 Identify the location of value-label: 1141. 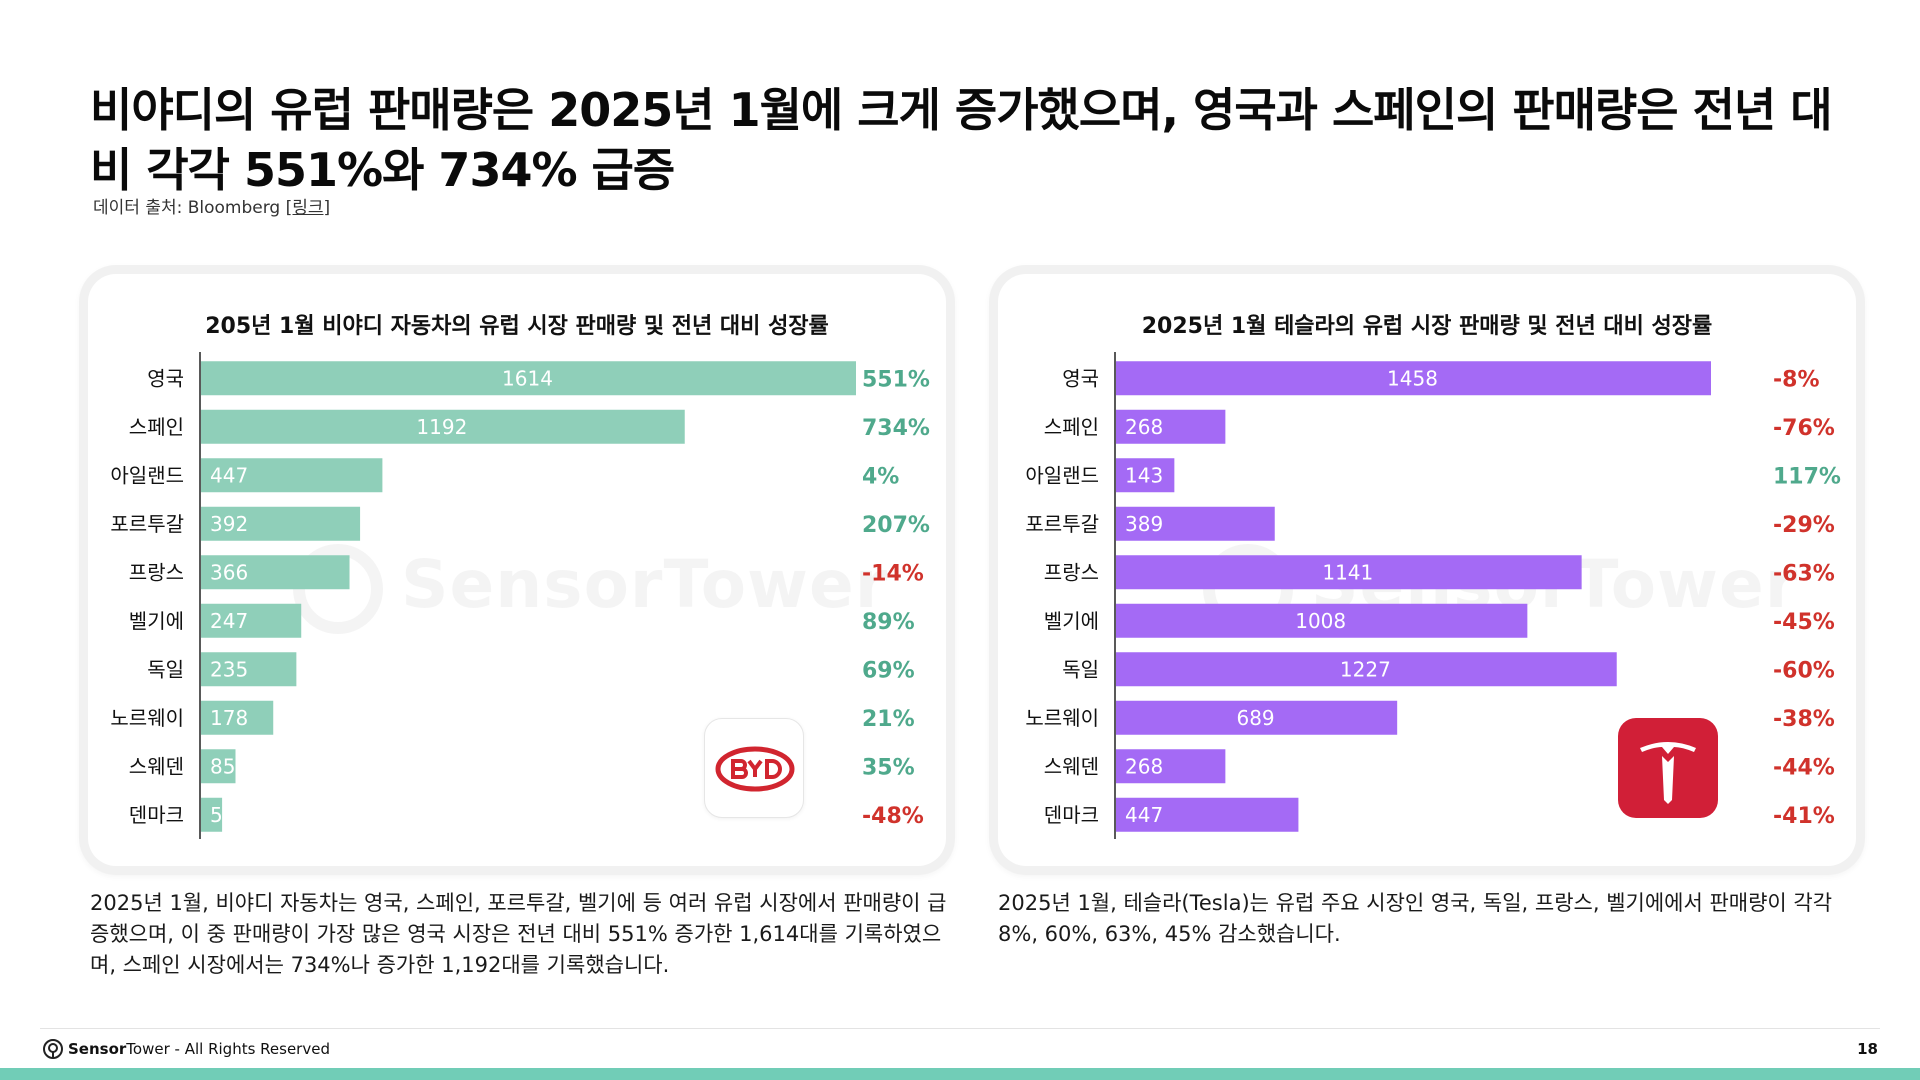
(1347, 572).